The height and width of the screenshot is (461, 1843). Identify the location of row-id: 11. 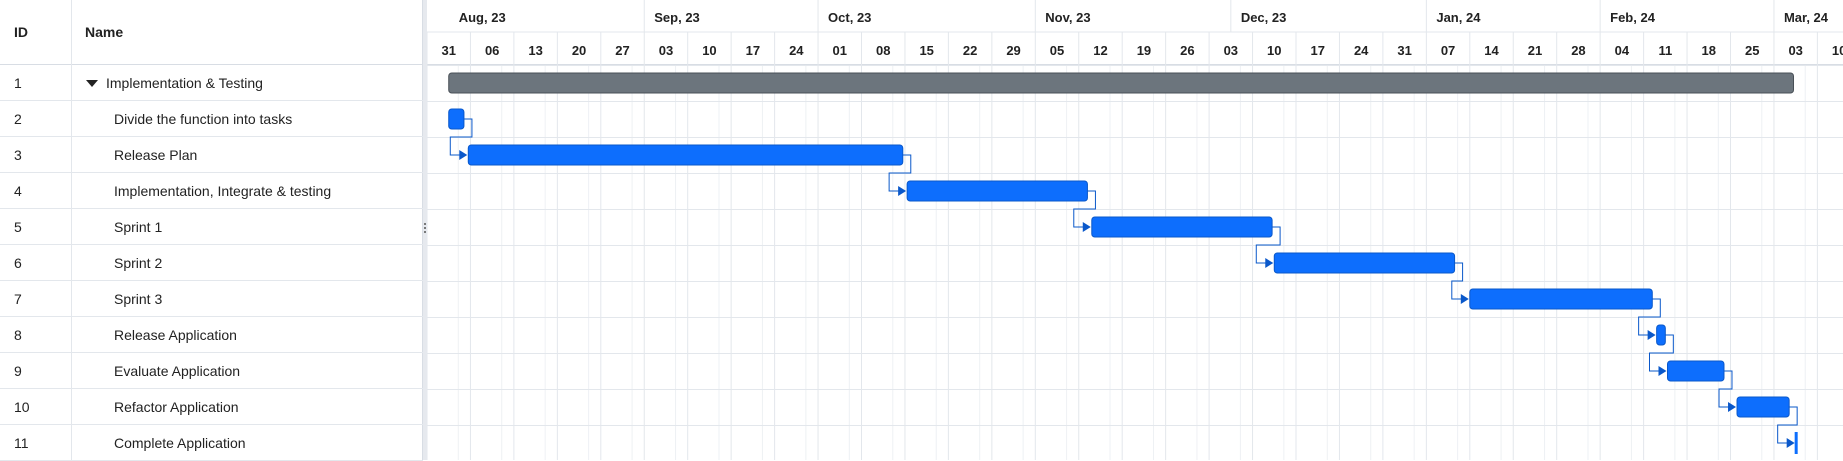
(21, 443).